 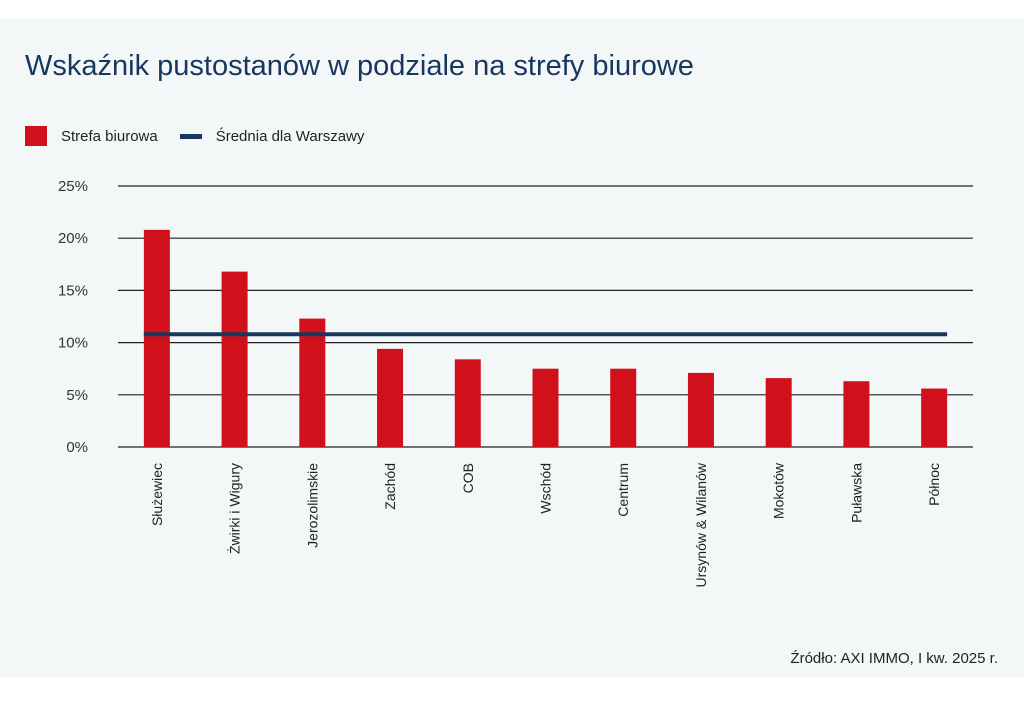 I want to click on legend-item-bar: Strefa biurowa, so click(x=91, y=136).